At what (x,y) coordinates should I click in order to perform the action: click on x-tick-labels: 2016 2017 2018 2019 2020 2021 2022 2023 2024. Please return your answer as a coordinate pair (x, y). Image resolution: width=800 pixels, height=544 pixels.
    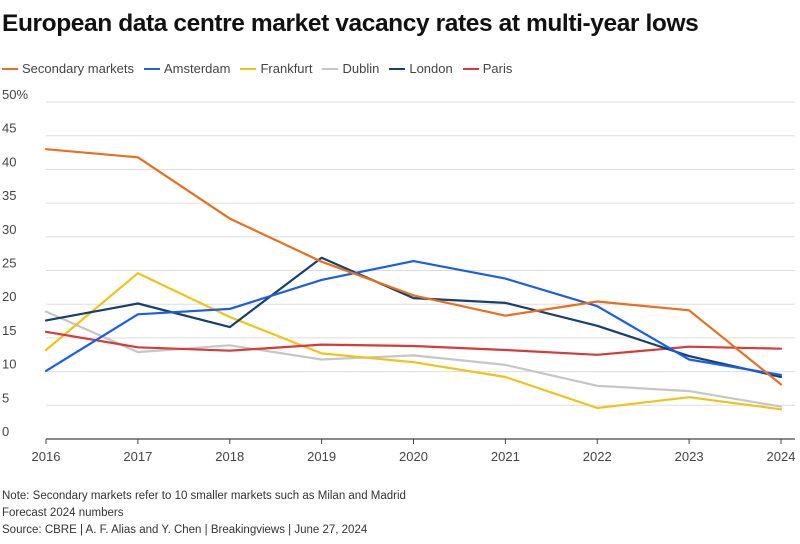
    Looking at the image, I should click on (414, 451).